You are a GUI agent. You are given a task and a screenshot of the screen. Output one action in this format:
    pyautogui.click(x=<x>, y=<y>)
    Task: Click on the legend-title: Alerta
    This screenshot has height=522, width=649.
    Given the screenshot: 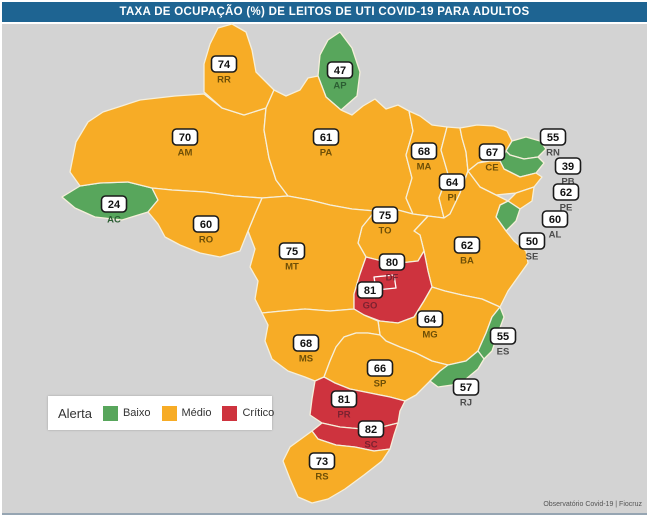 What is the action you would take?
    pyautogui.click(x=75, y=413)
    